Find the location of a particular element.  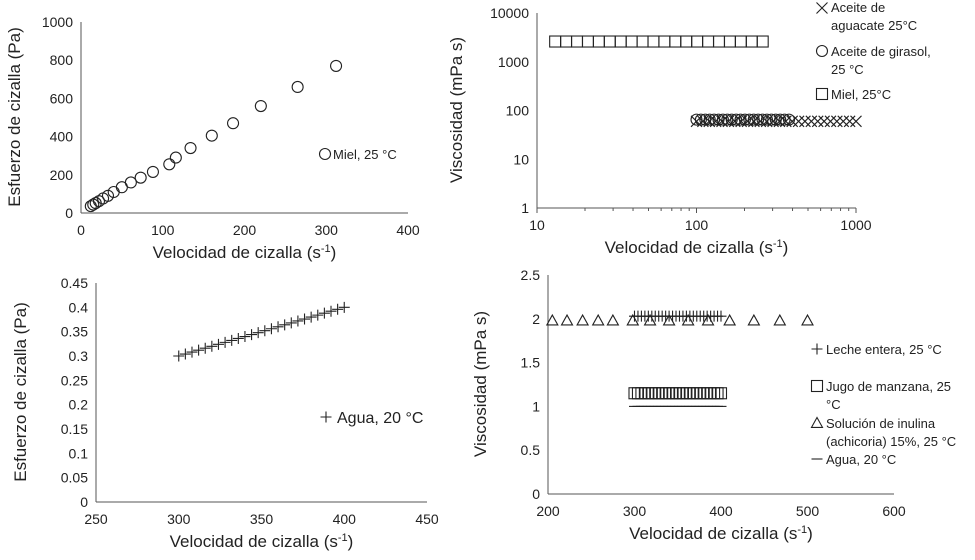

y-tick-label: 200 is located at coordinates (62, 175).